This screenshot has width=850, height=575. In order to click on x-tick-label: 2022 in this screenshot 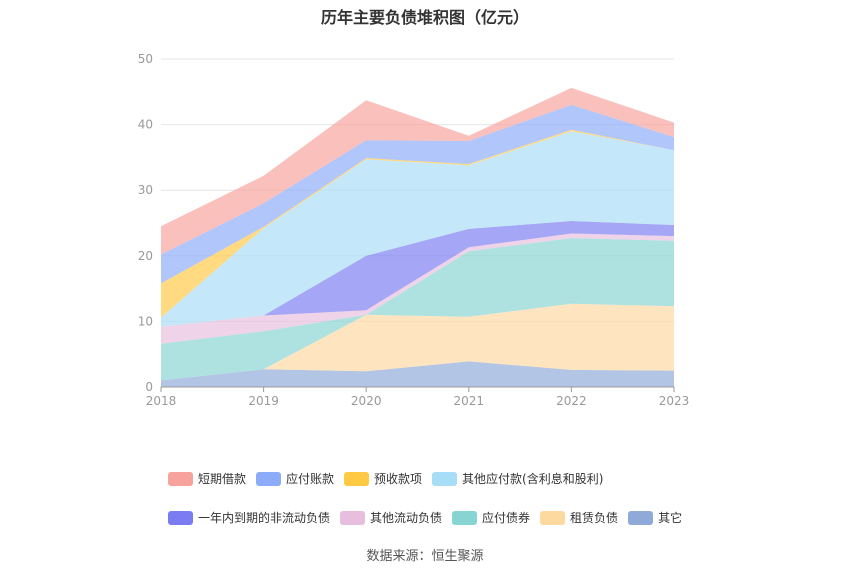, I will do `click(571, 401)`.